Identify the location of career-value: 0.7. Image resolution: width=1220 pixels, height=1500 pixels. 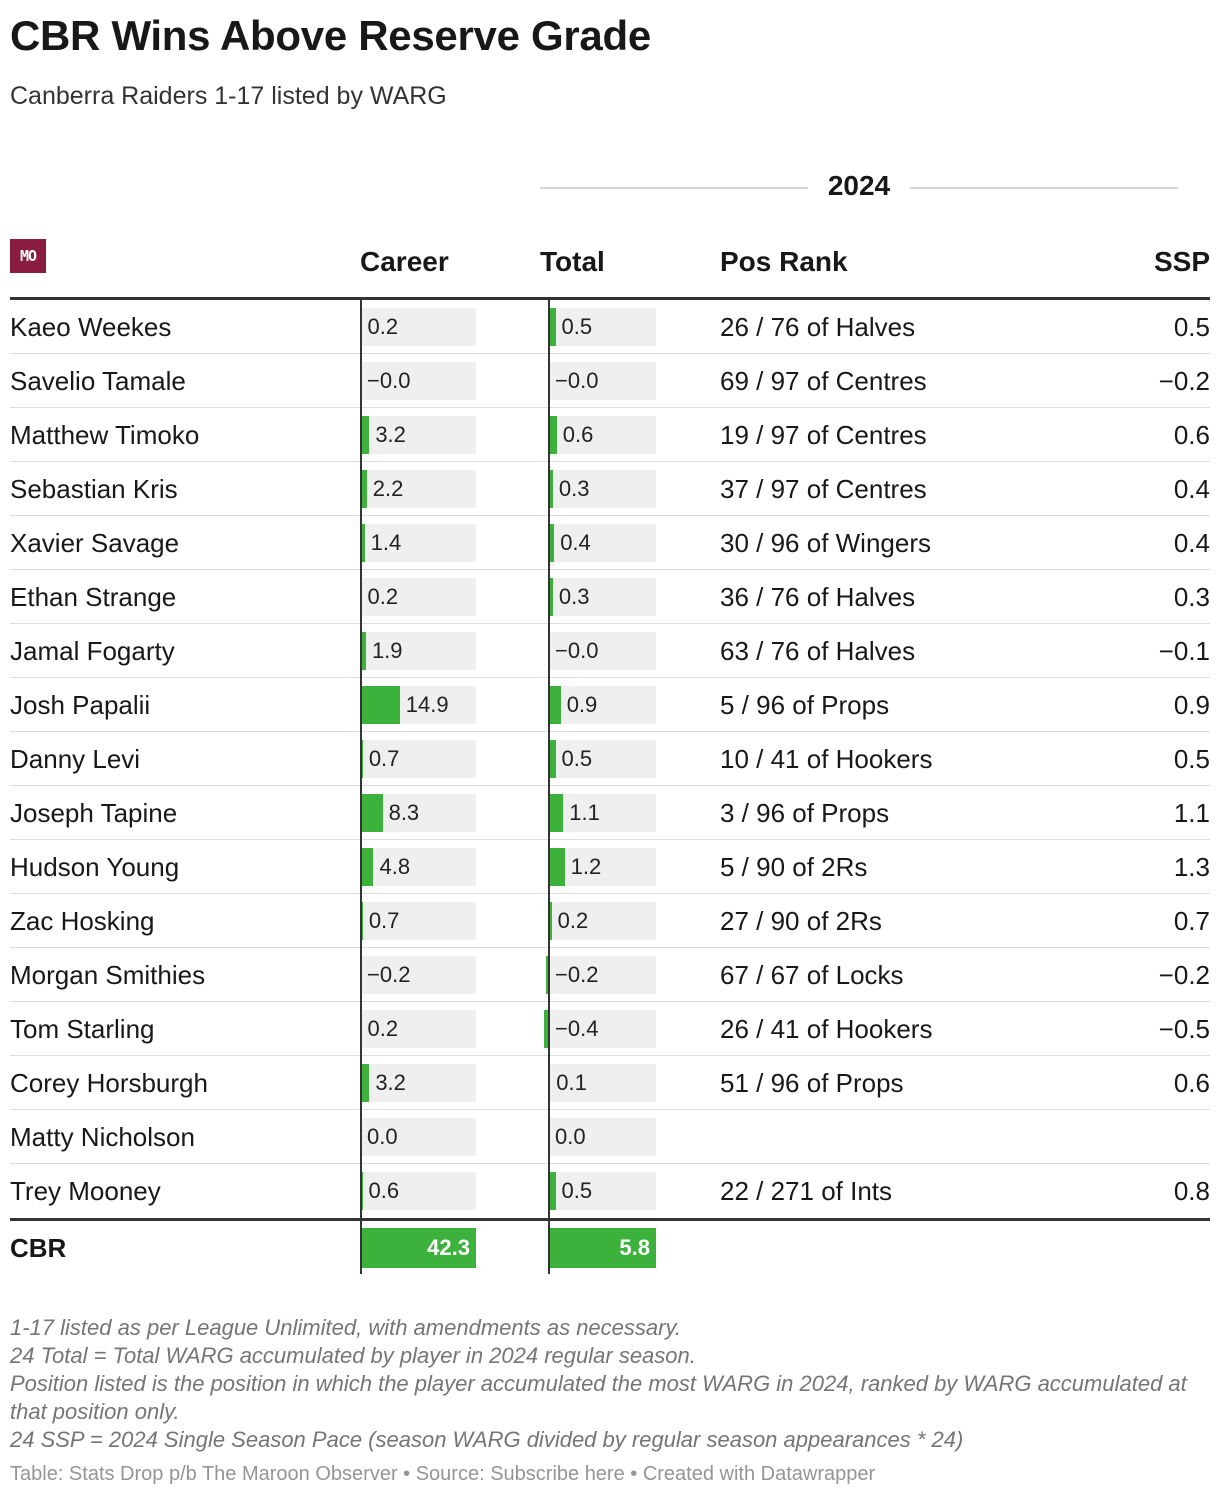
(384, 920).